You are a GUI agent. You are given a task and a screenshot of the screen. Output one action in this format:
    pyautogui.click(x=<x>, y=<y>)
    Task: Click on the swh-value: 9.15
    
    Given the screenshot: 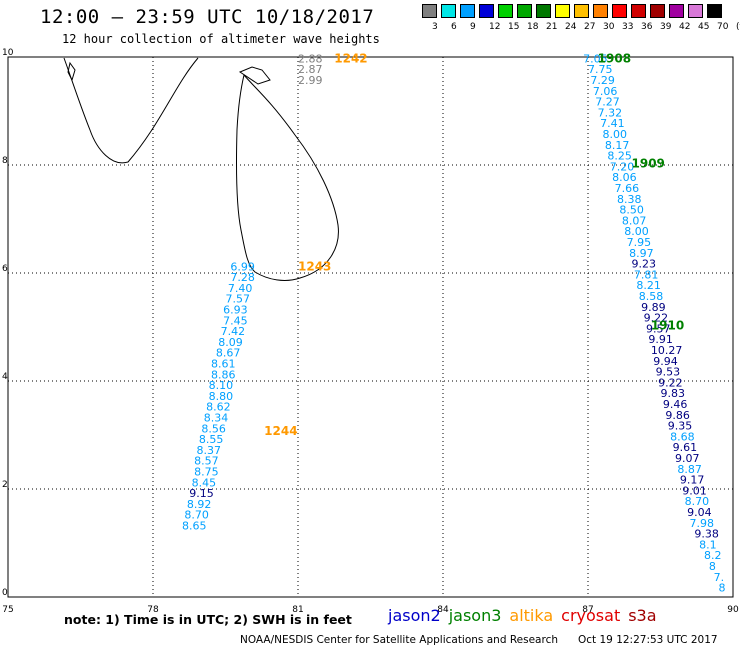 What is the action you would take?
    pyautogui.click(x=201, y=493)
    